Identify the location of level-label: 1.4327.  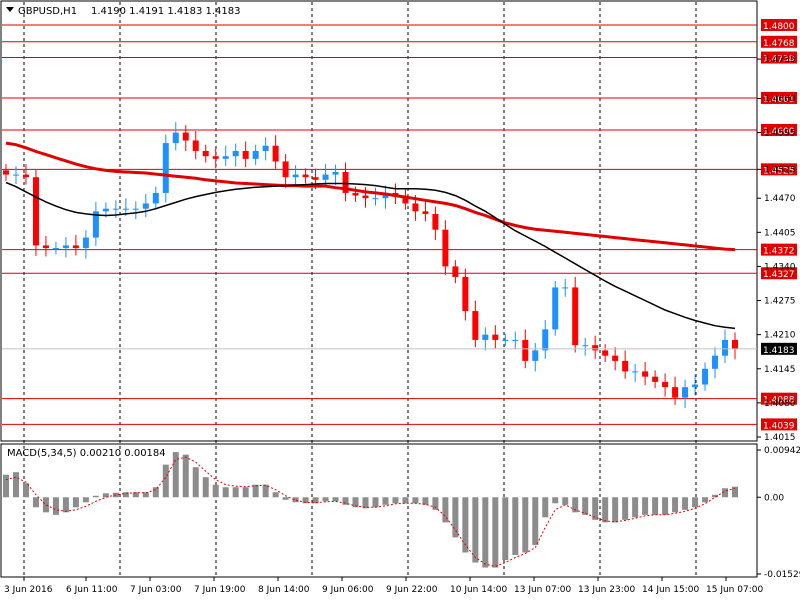
(779, 275).